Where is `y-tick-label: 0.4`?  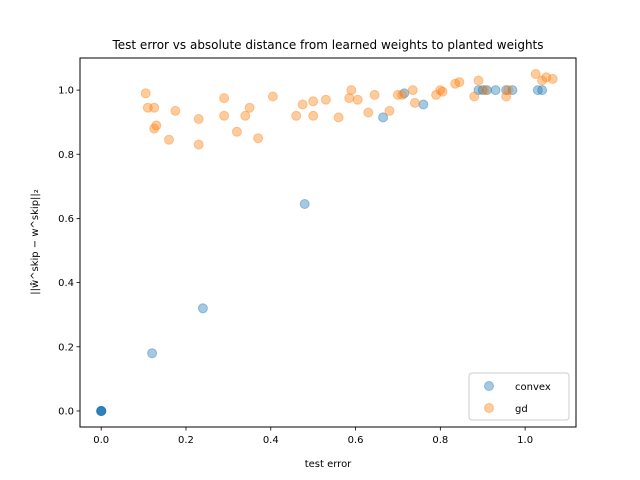
y-tick-label: 0.4 is located at coordinates (66, 283).